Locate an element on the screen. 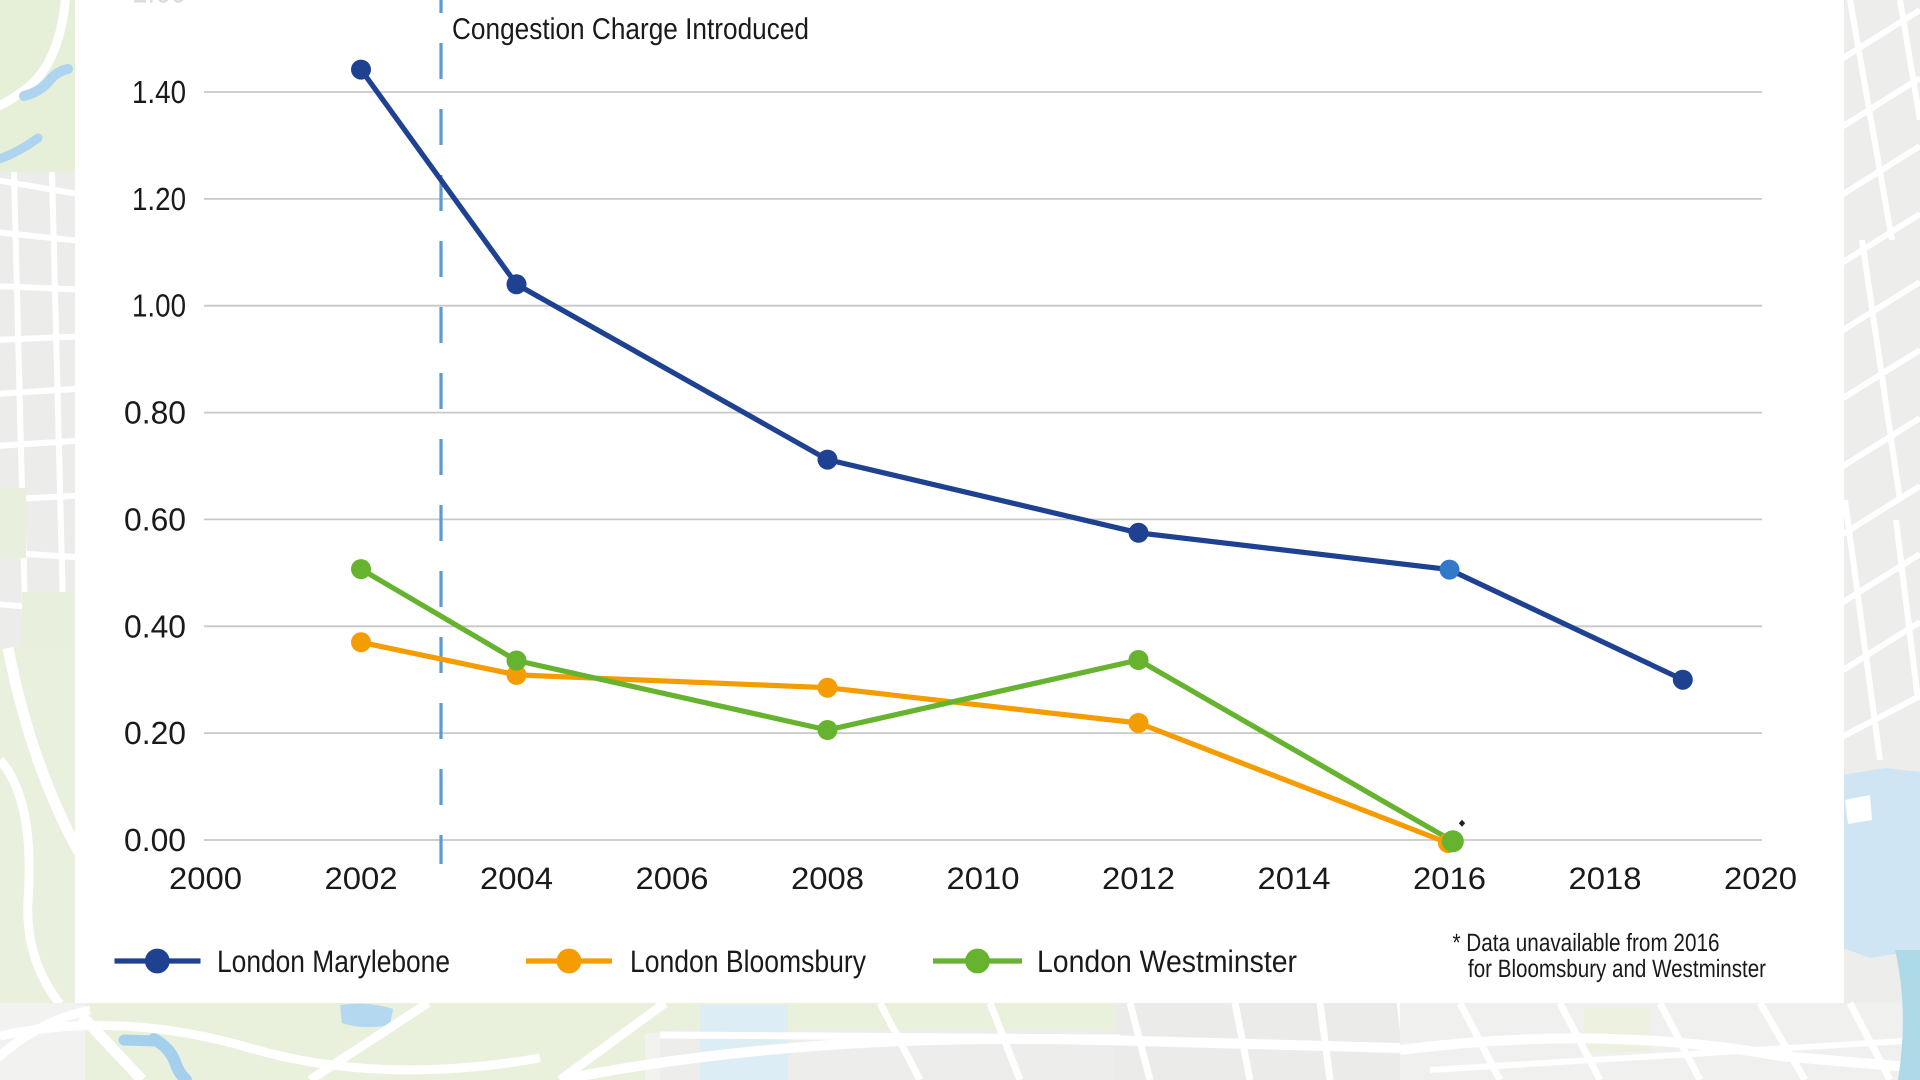 The image size is (1920, 1080). svg-text: 1.20 is located at coordinates (159, 199).